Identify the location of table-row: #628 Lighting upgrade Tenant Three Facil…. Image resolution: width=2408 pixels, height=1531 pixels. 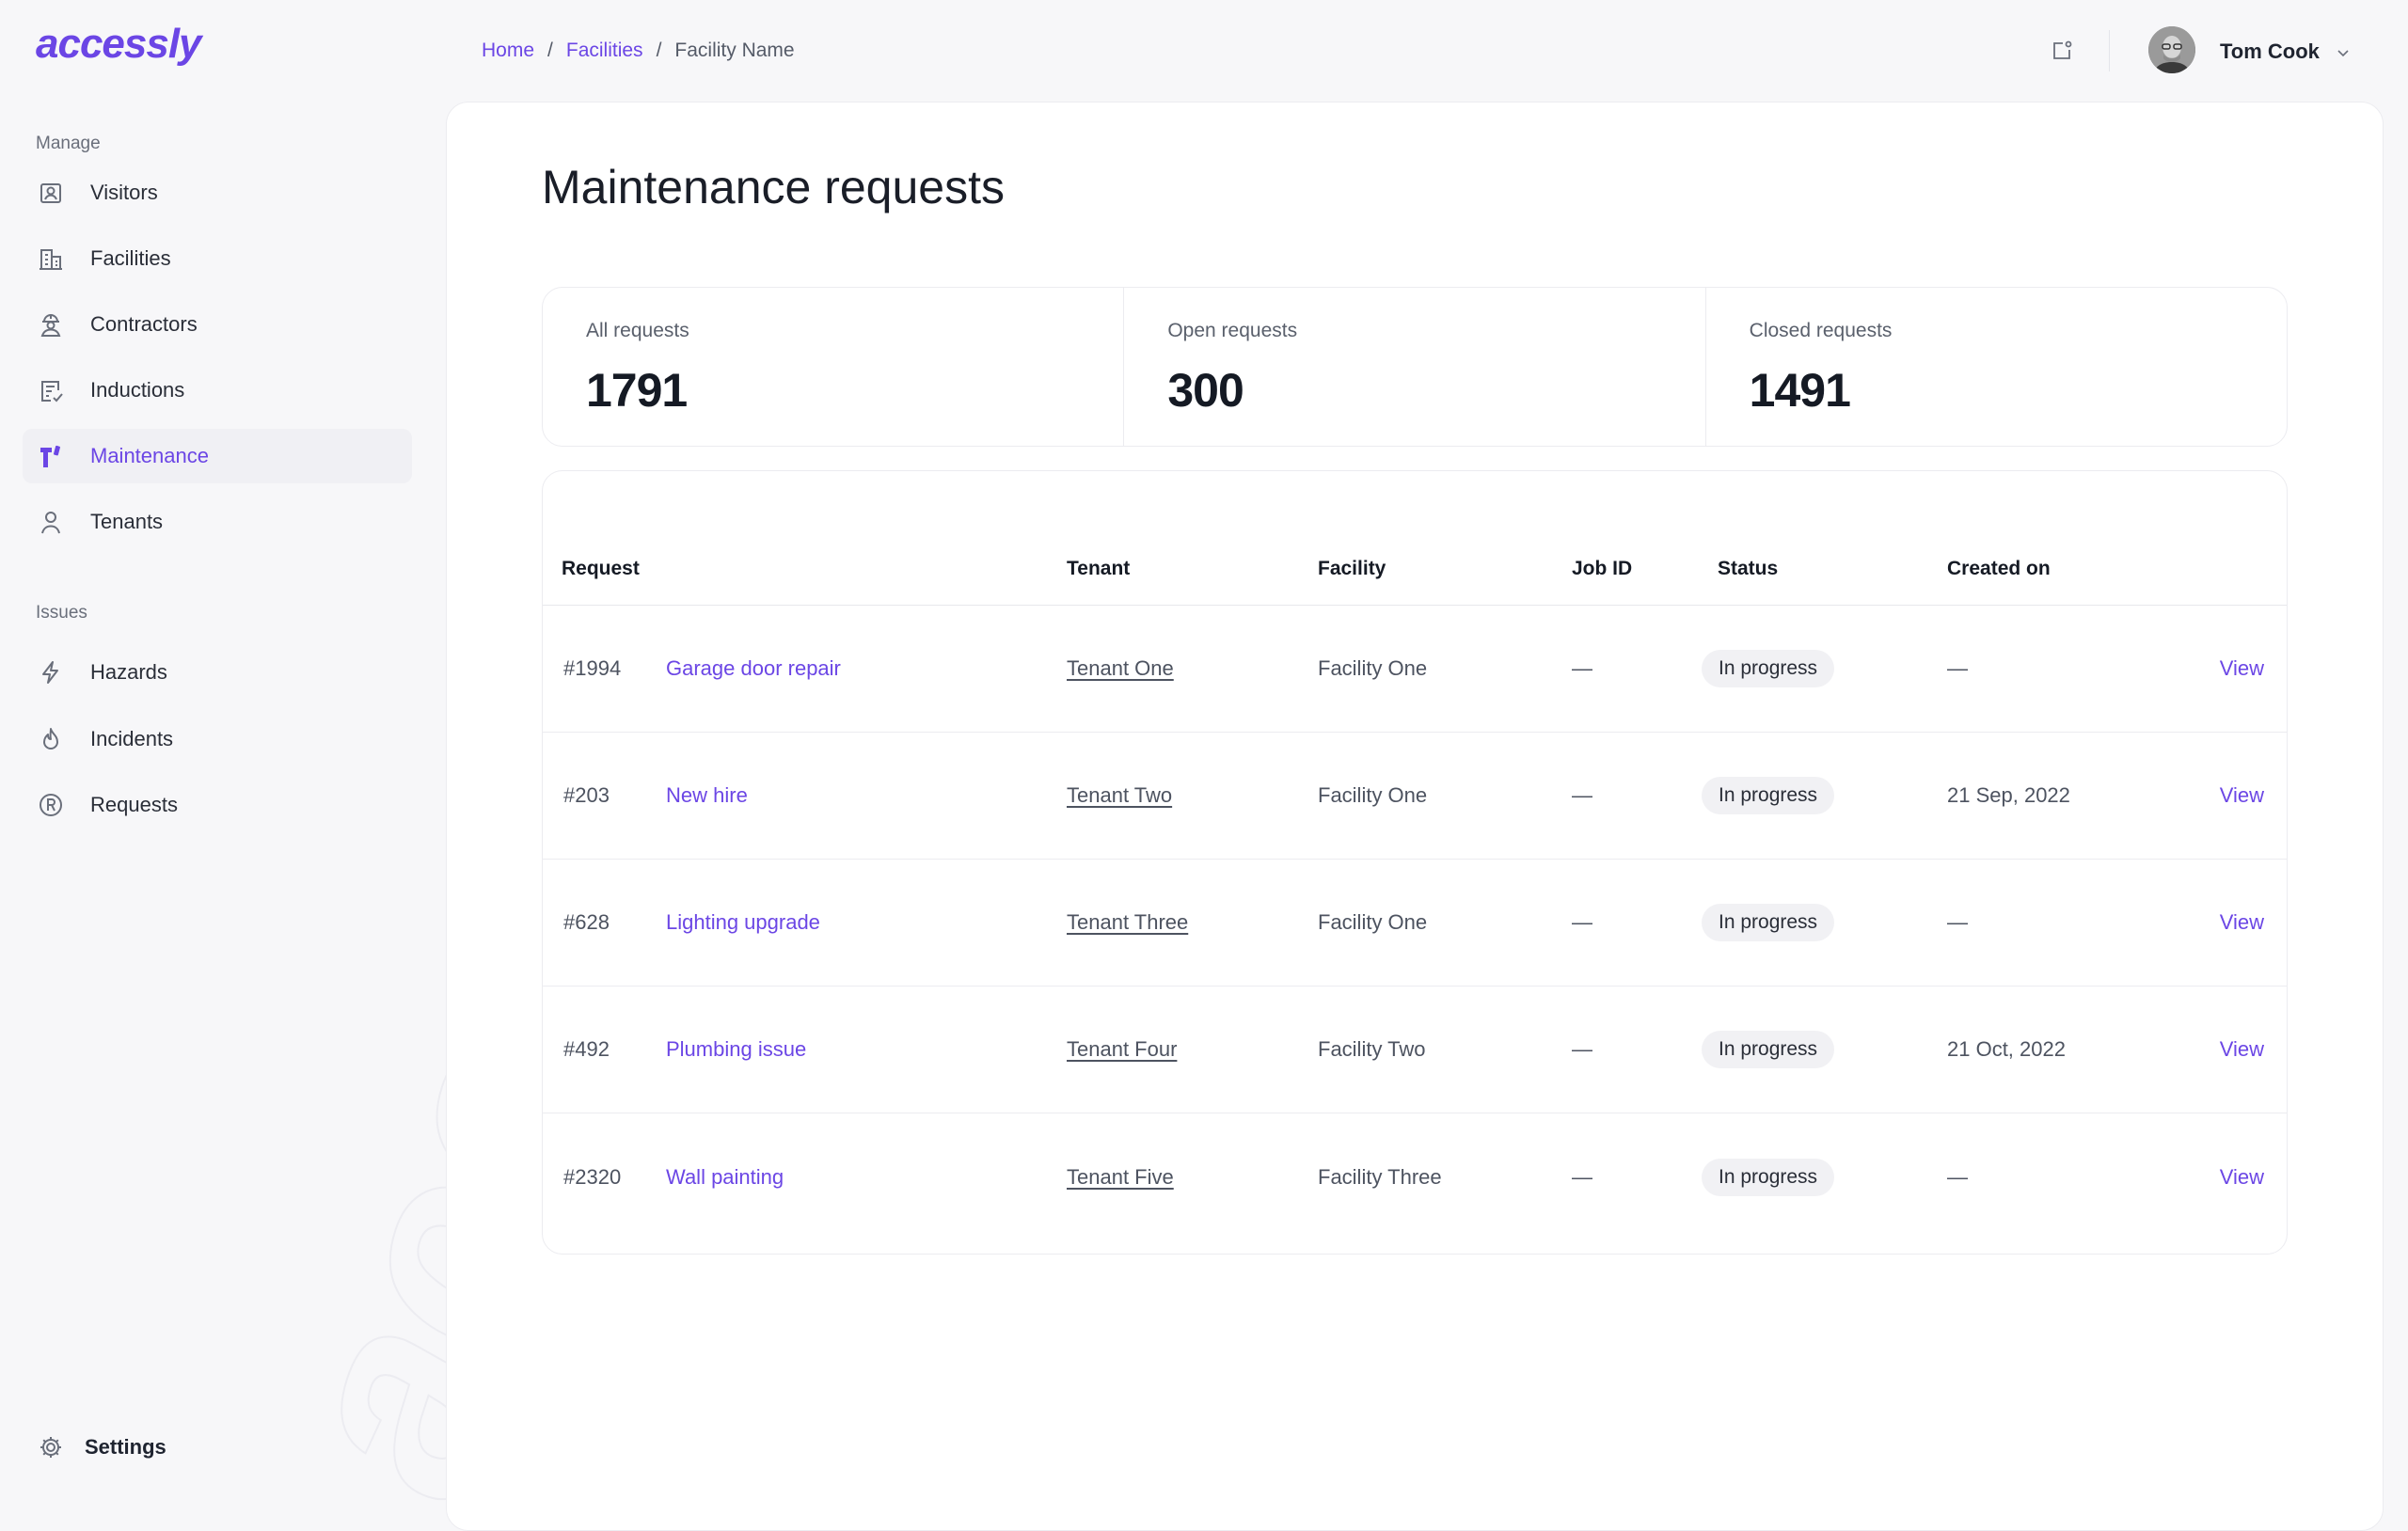
(1415, 923).